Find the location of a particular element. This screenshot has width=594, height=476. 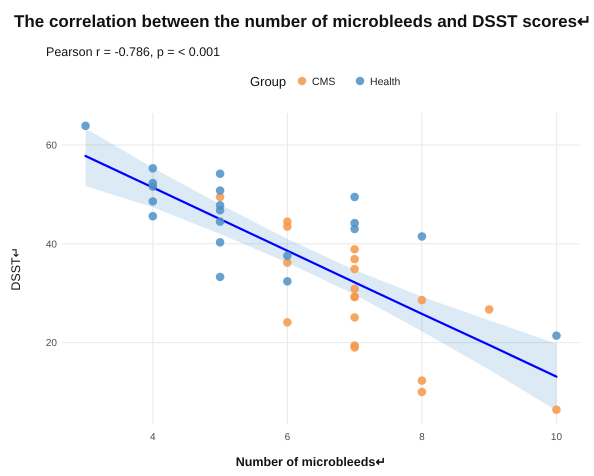

legend-label: CMS is located at coordinates (324, 82).